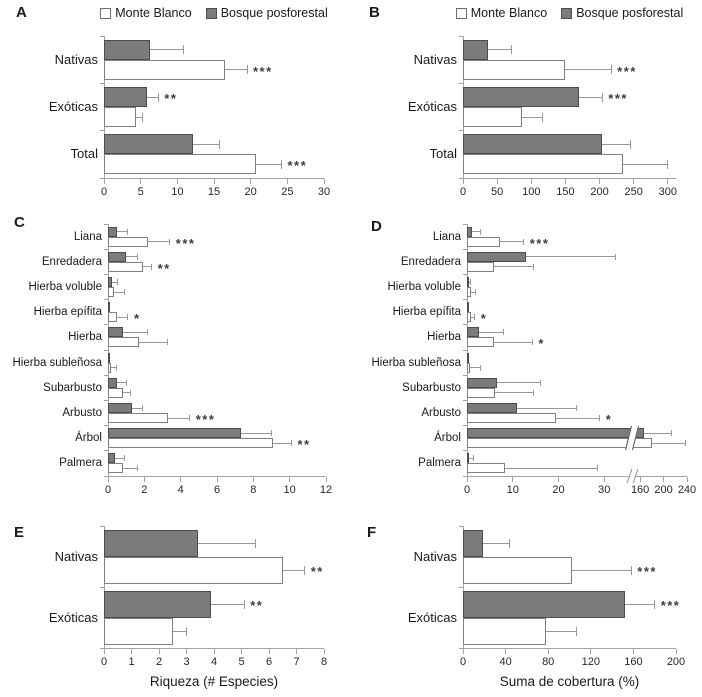  I want to click on legend-label: Monte Blanco, so click(153, 13).